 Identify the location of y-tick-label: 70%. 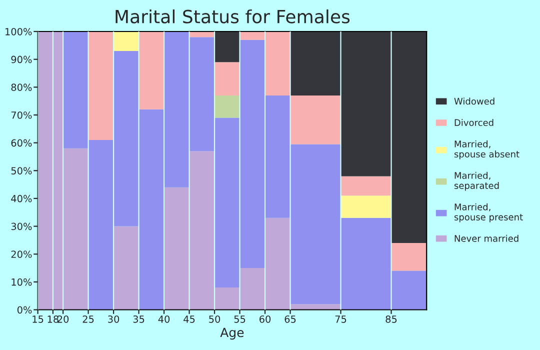
(21, 115).